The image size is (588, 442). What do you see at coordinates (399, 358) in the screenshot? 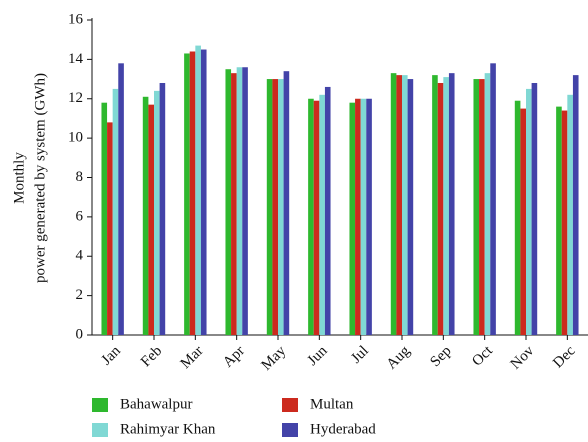
I see `x-tick-label: Aug` at bounding box center [399, 358].